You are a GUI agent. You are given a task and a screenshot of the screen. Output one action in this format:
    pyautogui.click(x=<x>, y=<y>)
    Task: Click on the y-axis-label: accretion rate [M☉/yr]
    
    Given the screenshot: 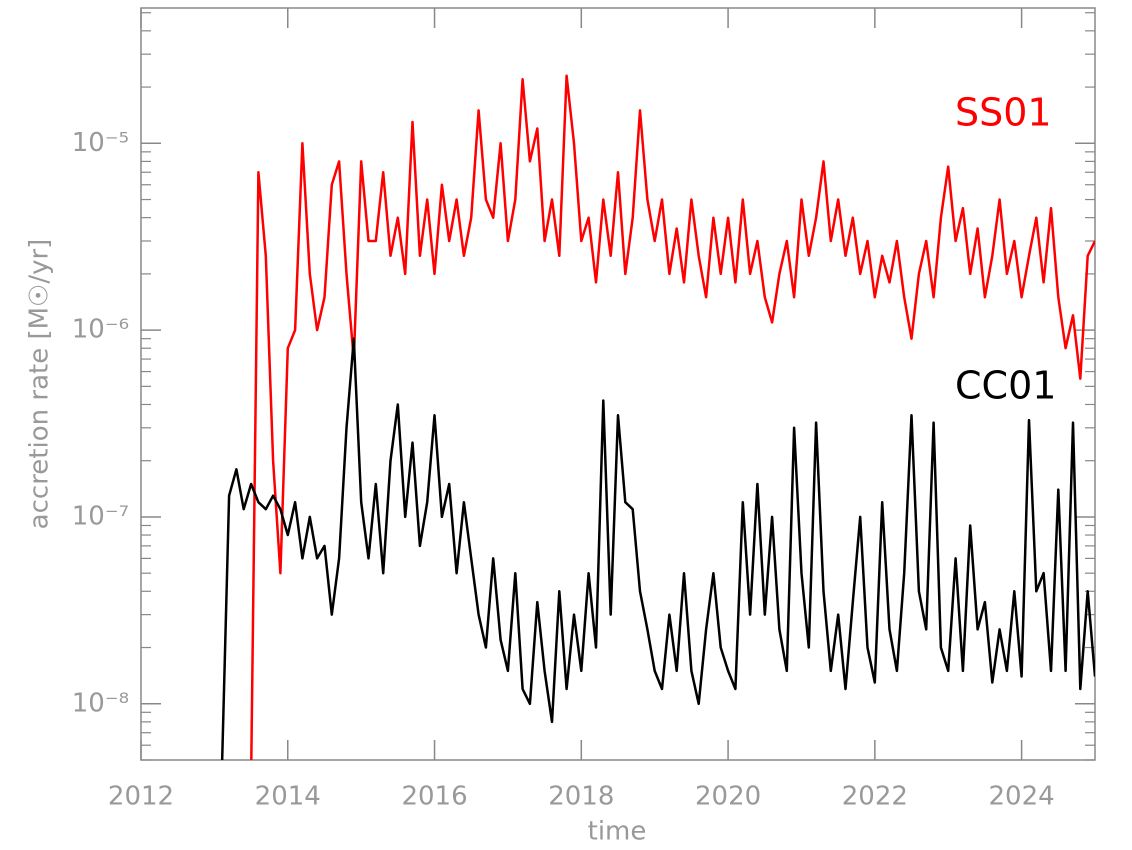 What is the action you would take?
    pyautogui.click(x=40, y=384)
    